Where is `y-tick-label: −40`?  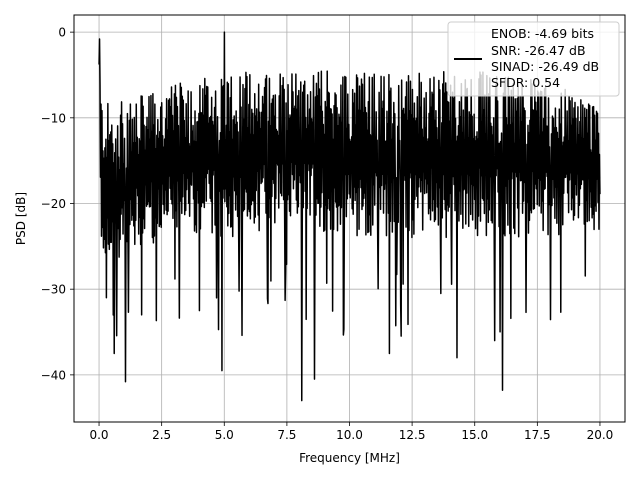 y-tick-label: −40 is located at coordinates (53, 375).